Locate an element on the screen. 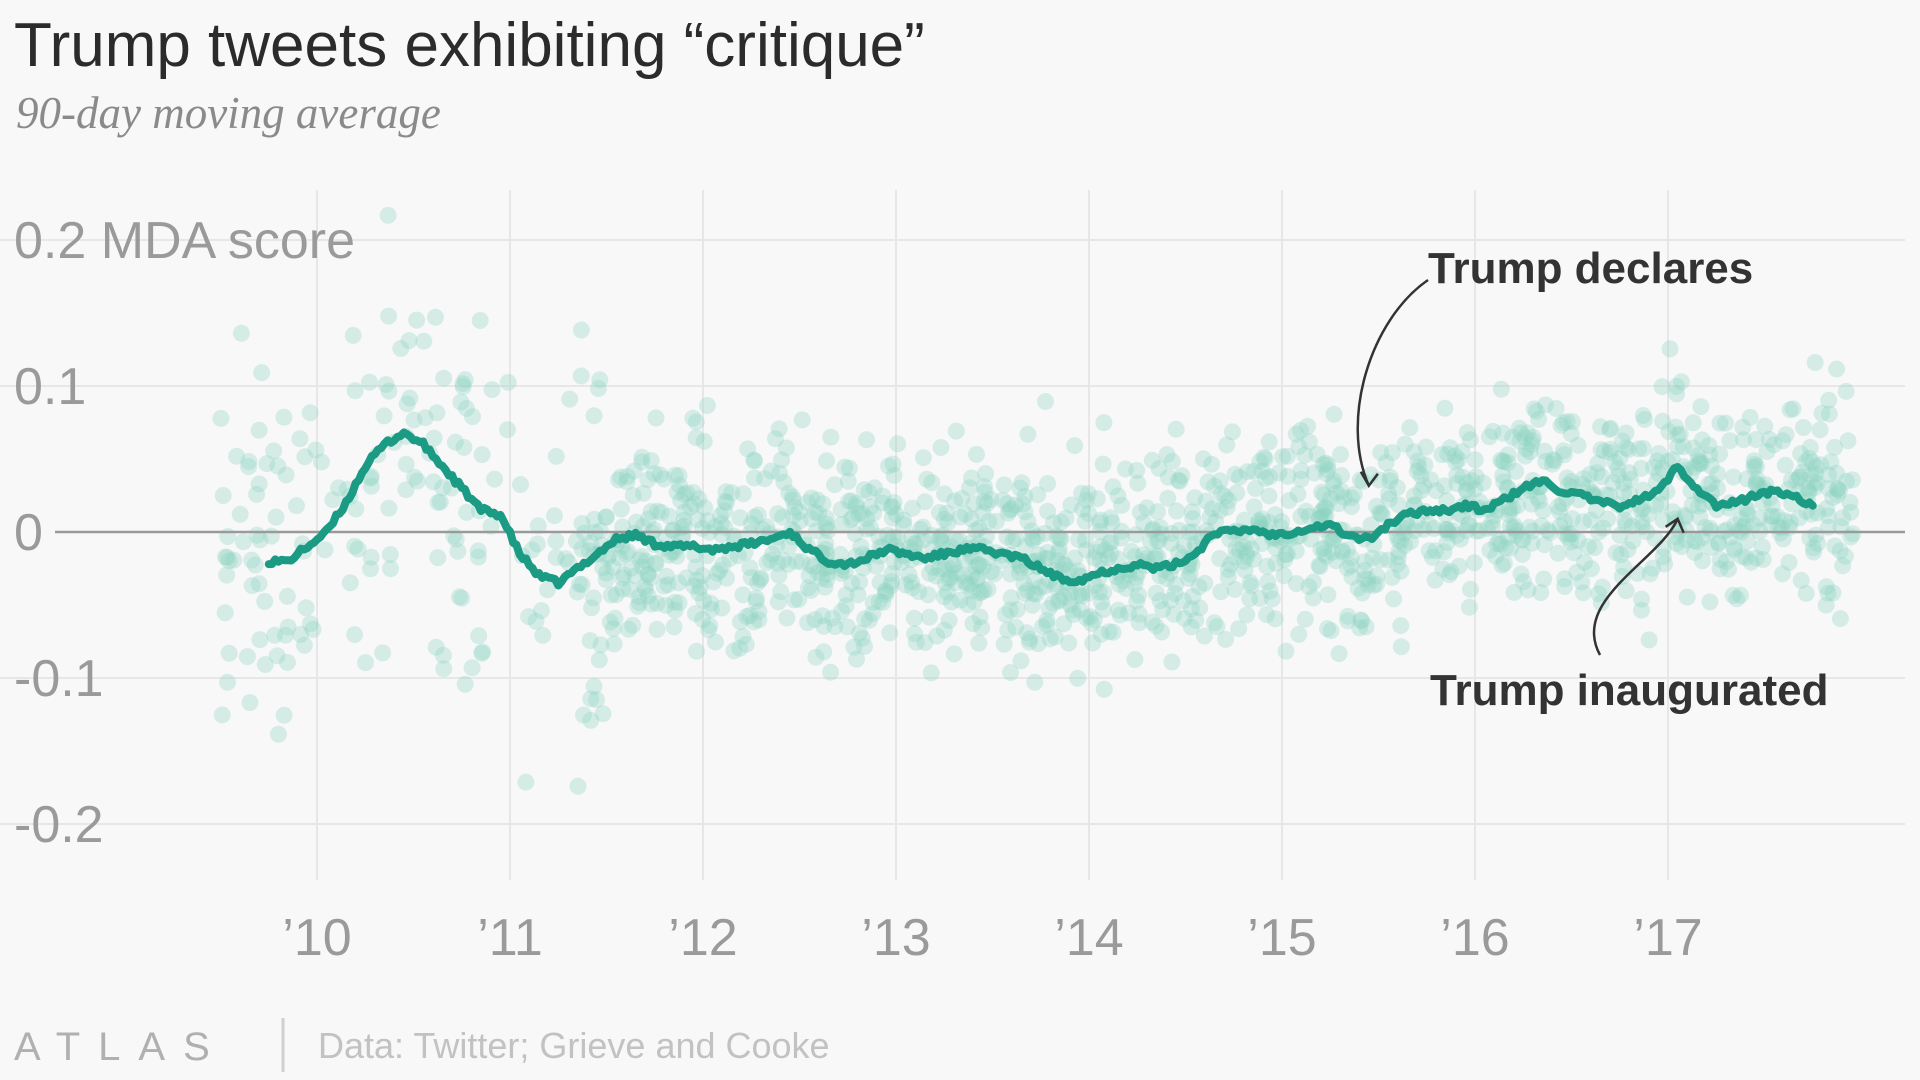 The height and width of the screenshot is (1080, 1920). annotation-label: Trump inaugurated is located at coordinates (1629, 690).